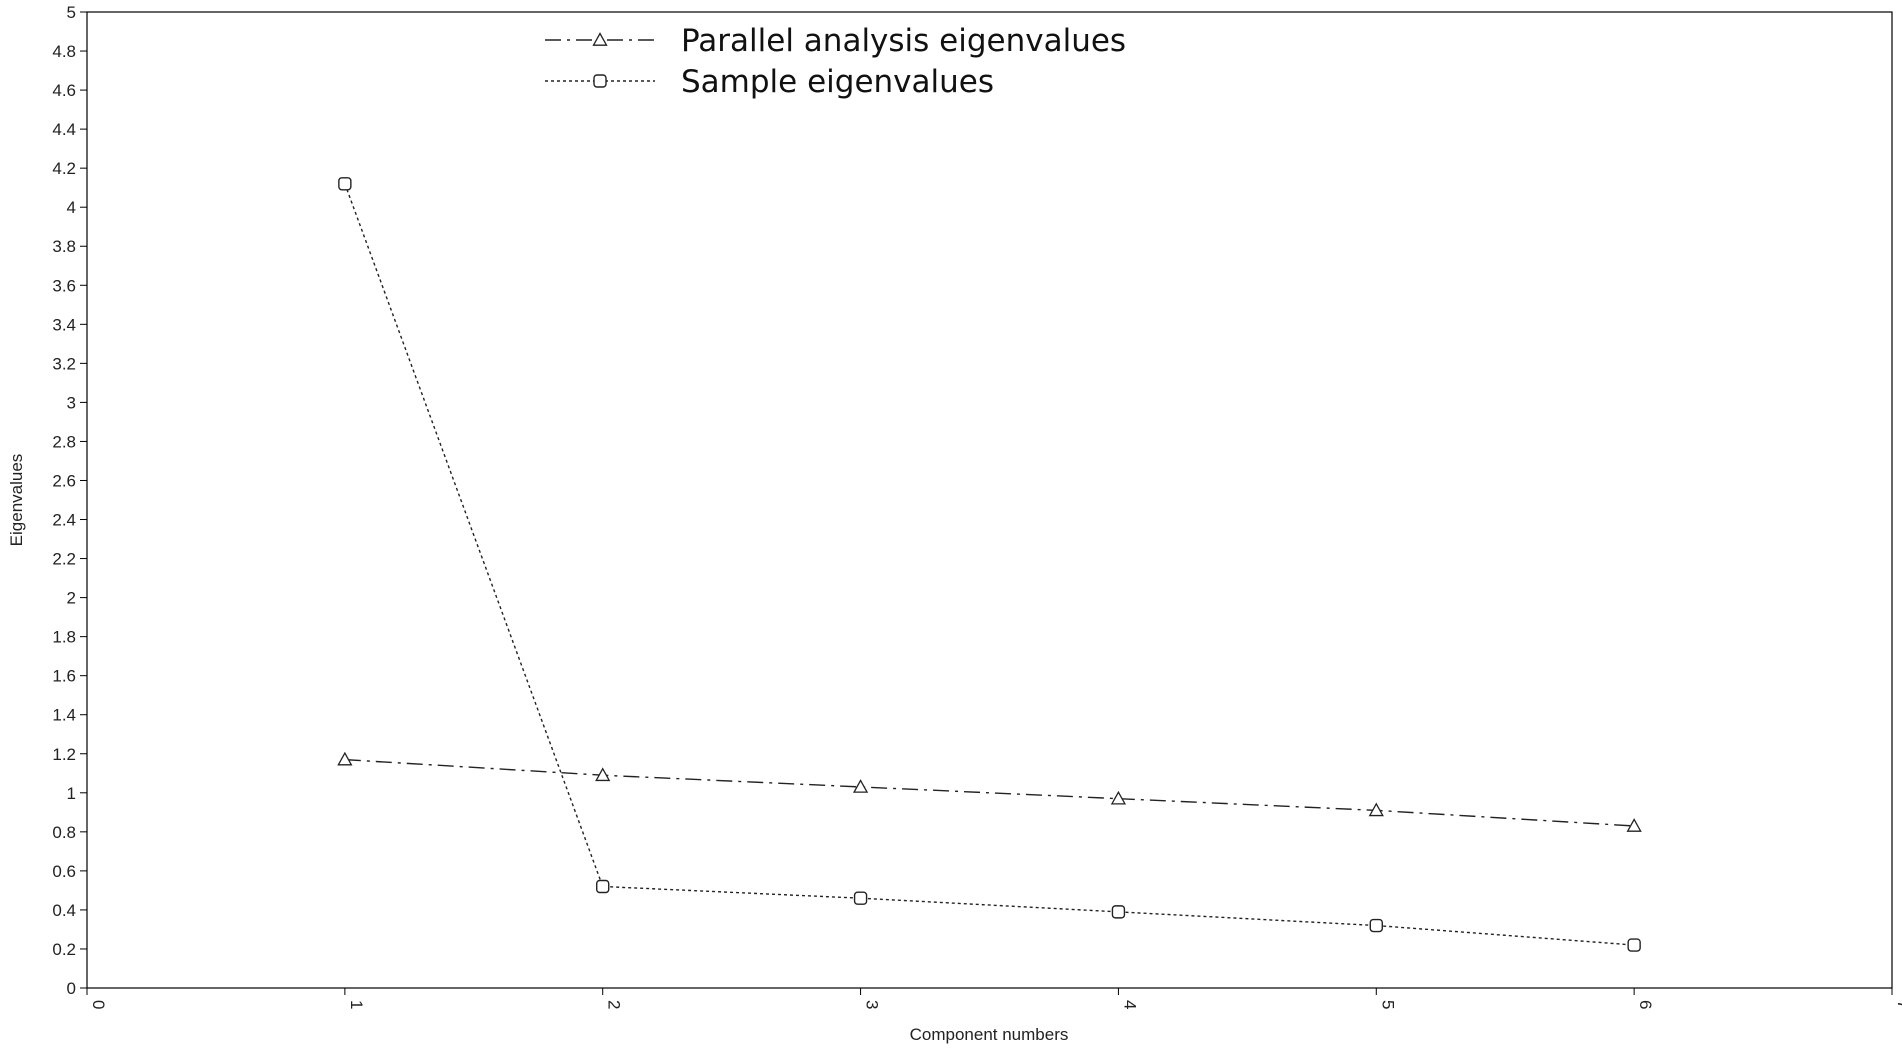 This screenshot has height=1048, width=1902. Describe the element at coordinates (71, 598) in the screenshot. I see `y-tick-label: 2` at that location.